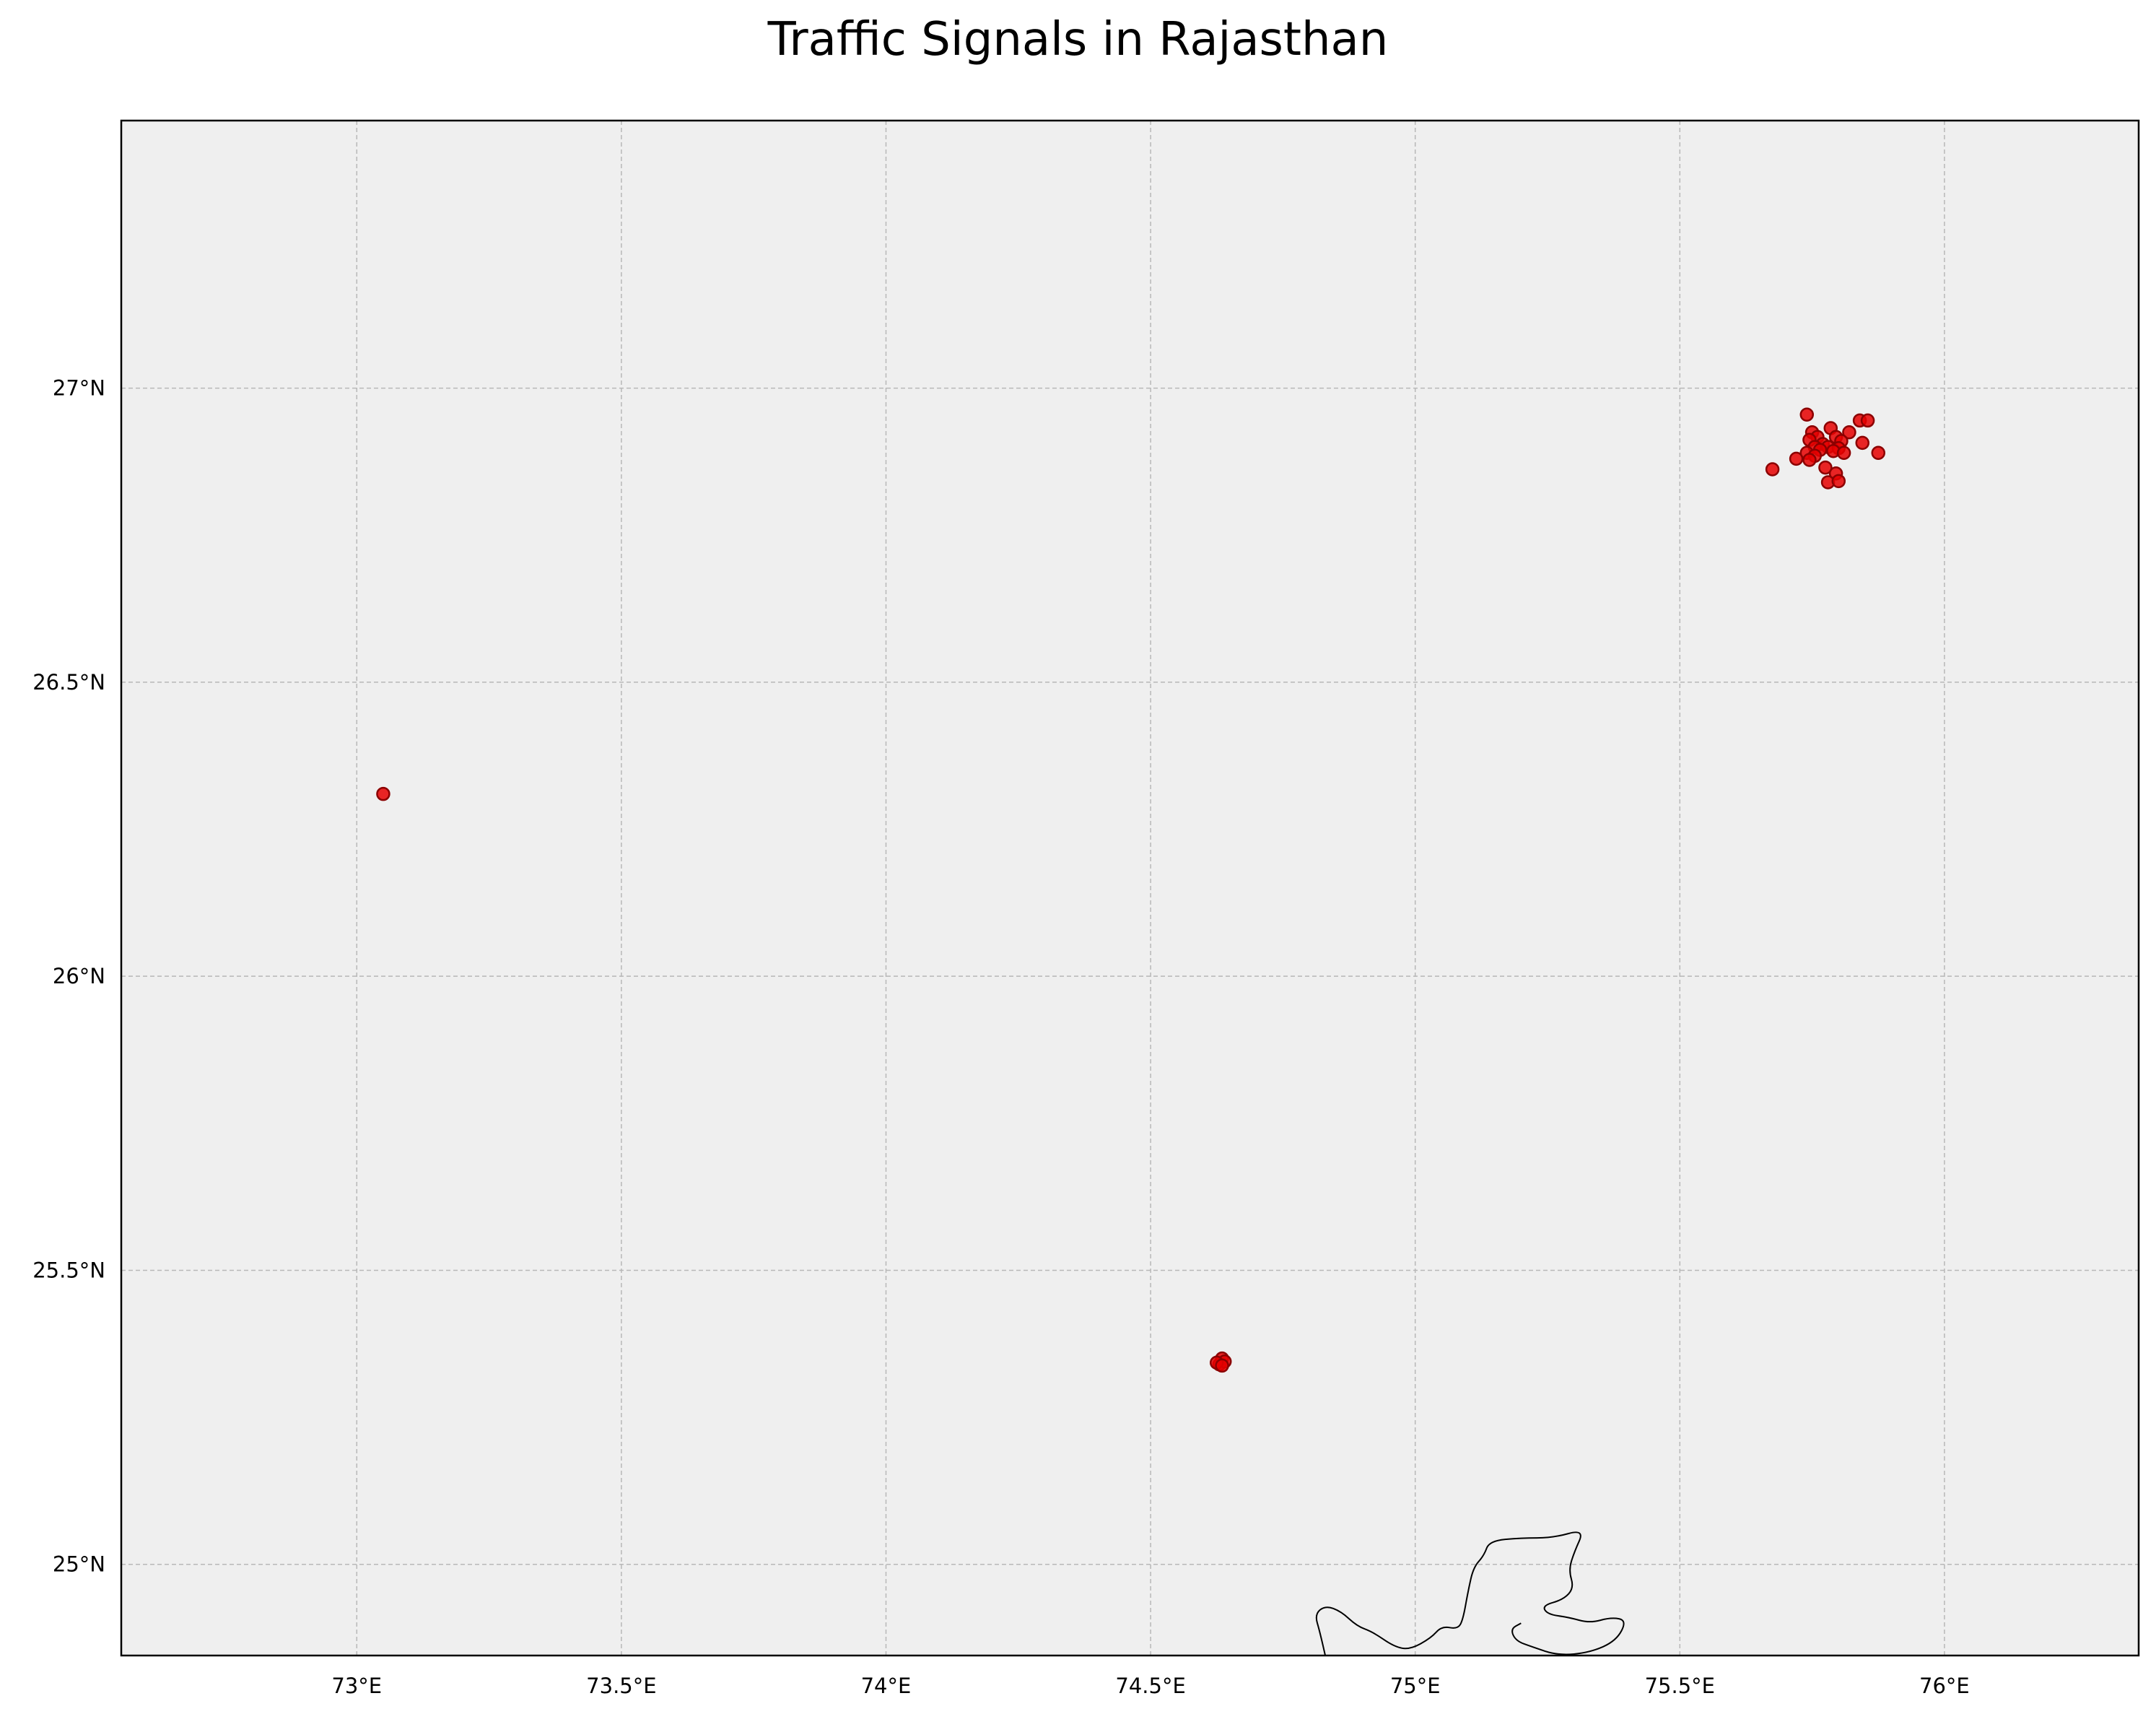  I want to click on y-tick-label-0: 25°N, so click(79, 1564).